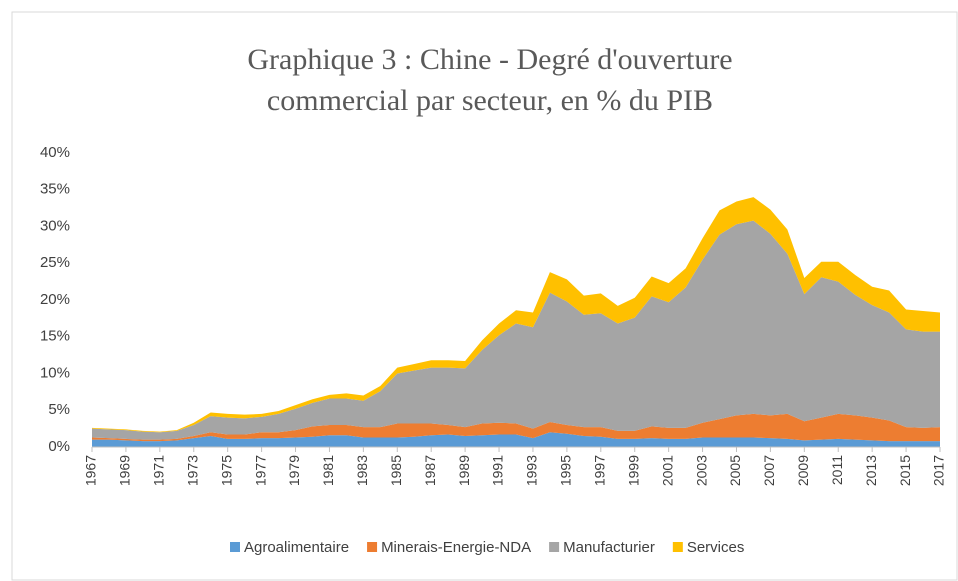  I want to click on x-tick-label: 2001, so click(667, 470).